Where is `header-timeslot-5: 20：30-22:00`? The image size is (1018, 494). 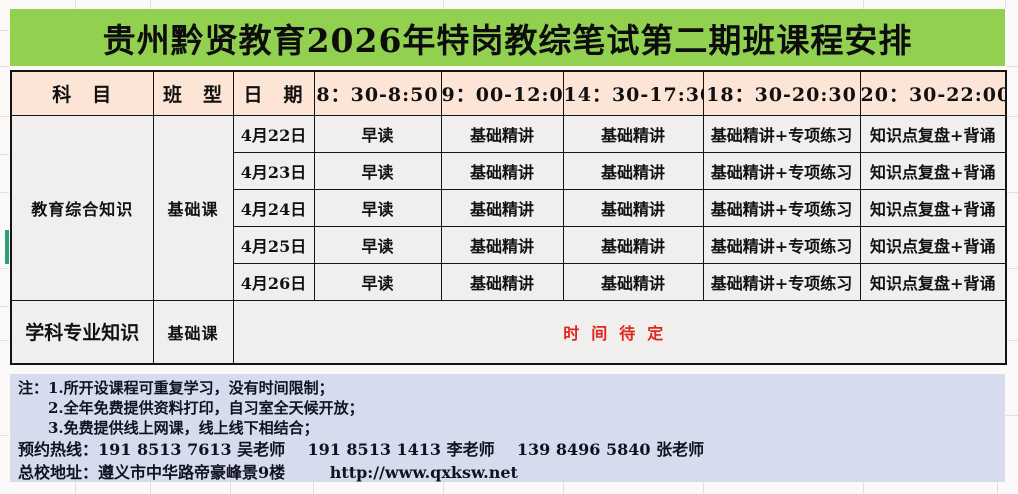
header-timeslot-5: 20：30-22:00 is located at coordinates (933, 93).